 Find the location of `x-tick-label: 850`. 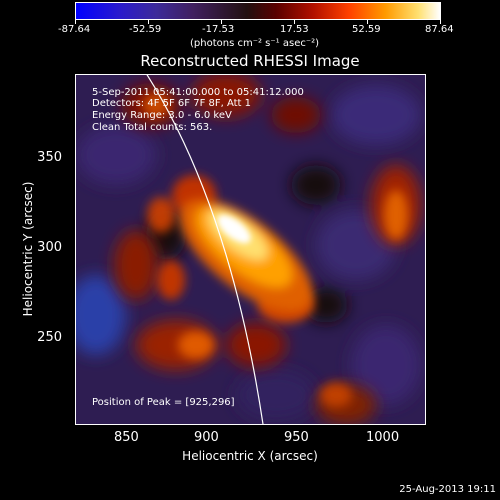

x-tick-label: 850 is located at coordinates (126, 437).